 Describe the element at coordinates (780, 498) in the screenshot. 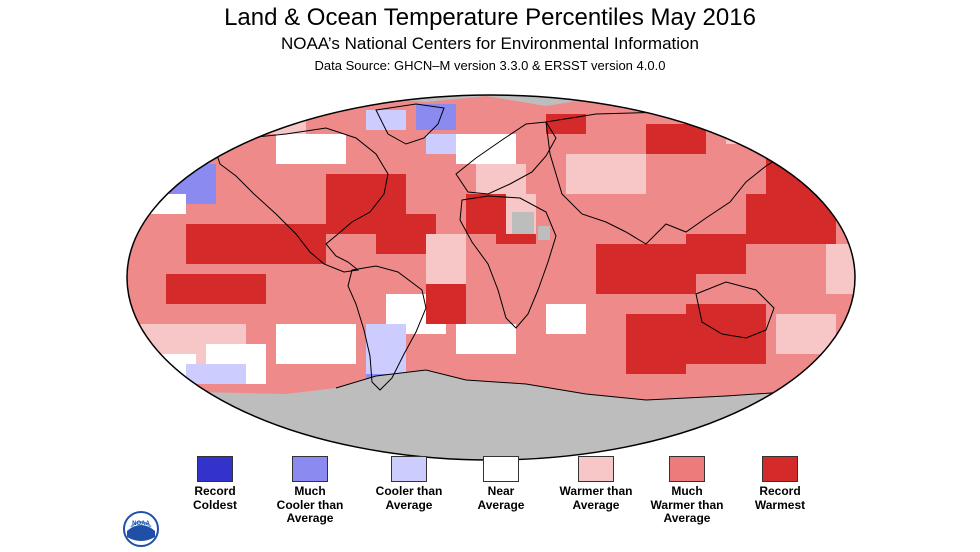

I see `legend-label-record-warmest: Record Warmest` at that location.